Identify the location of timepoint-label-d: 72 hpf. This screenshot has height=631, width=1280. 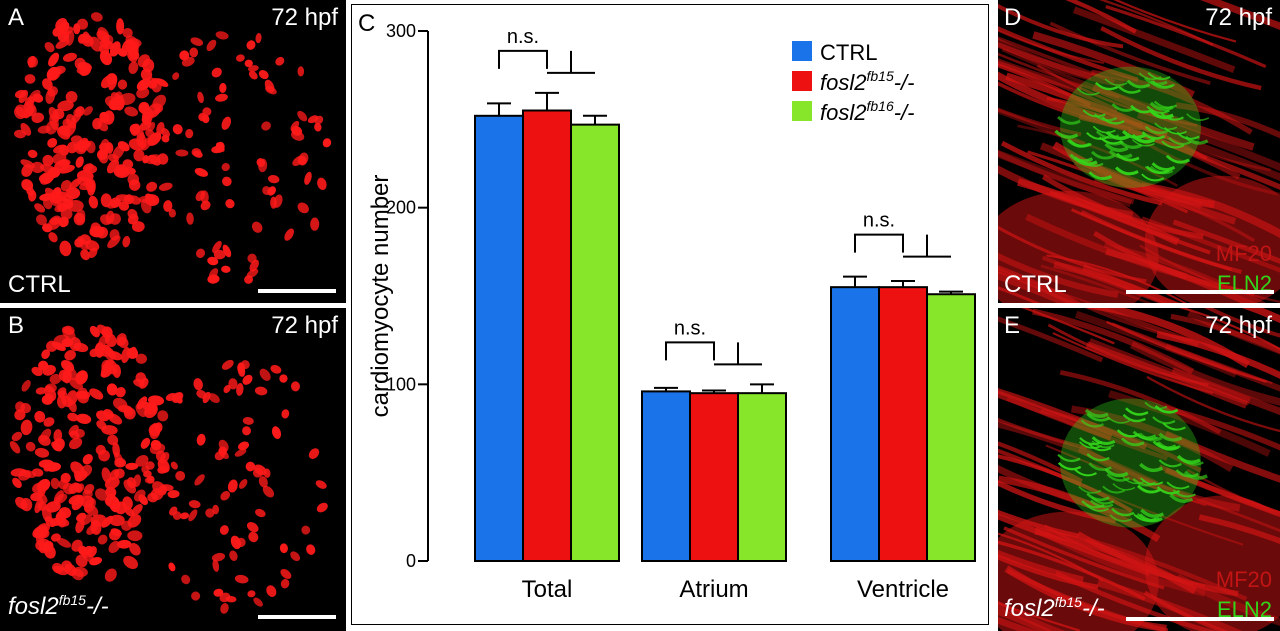
(1238, 17).